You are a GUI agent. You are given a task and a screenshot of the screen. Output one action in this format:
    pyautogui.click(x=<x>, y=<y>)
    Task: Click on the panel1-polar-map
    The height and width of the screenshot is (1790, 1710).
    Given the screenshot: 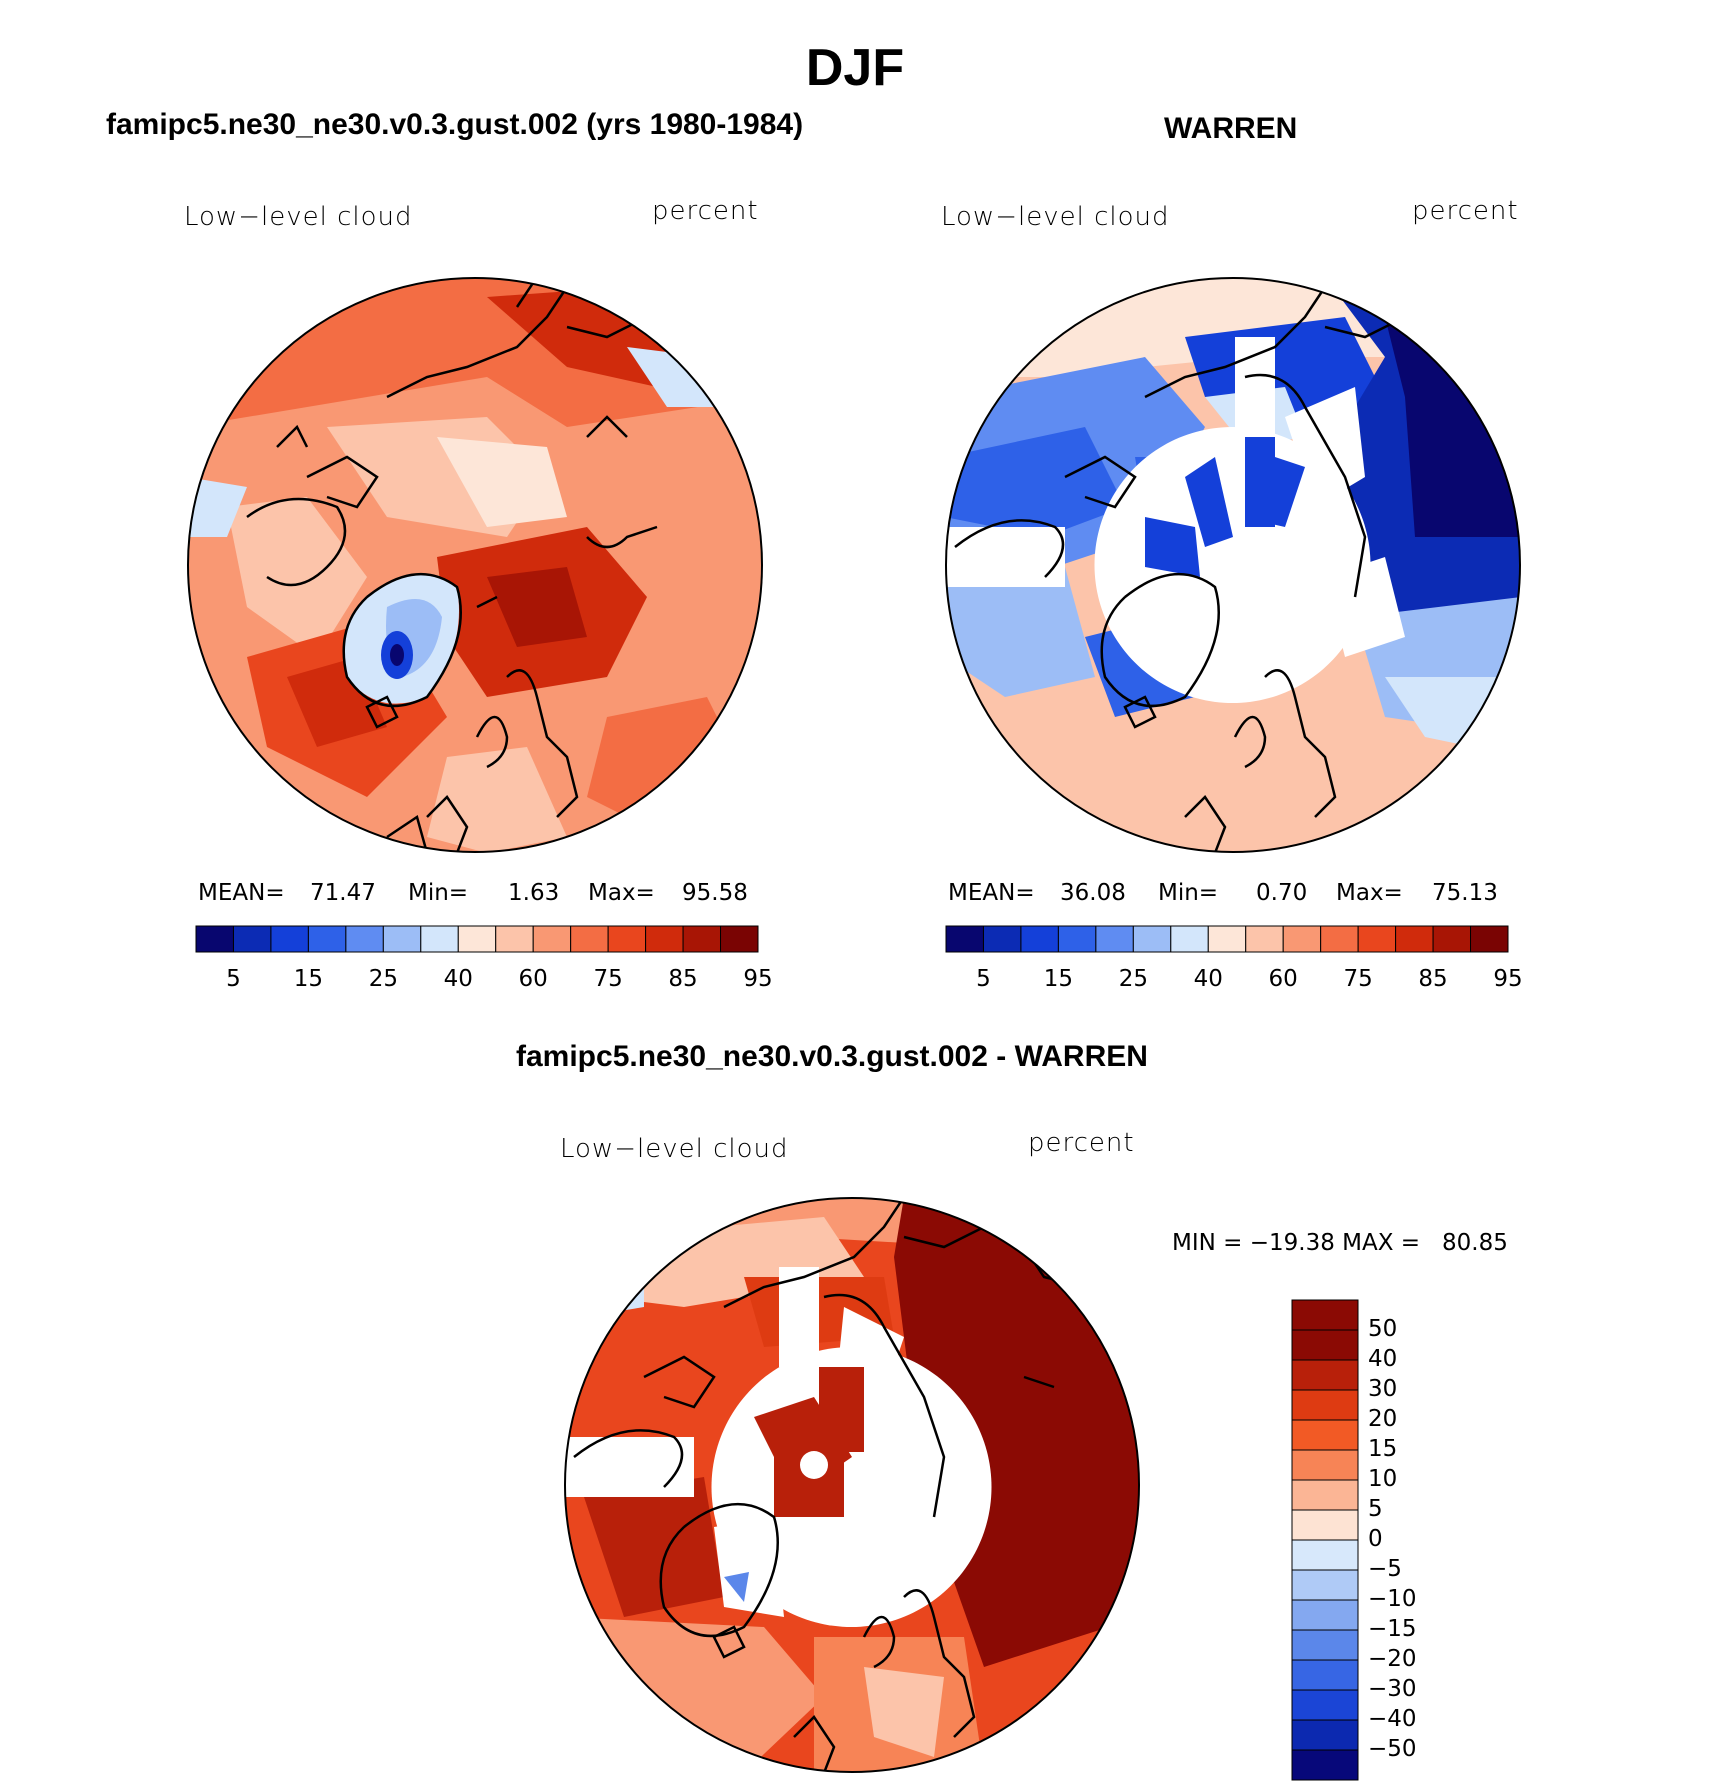 What is the action you would take?
    pyautogui.click(x=475, y=565)
    